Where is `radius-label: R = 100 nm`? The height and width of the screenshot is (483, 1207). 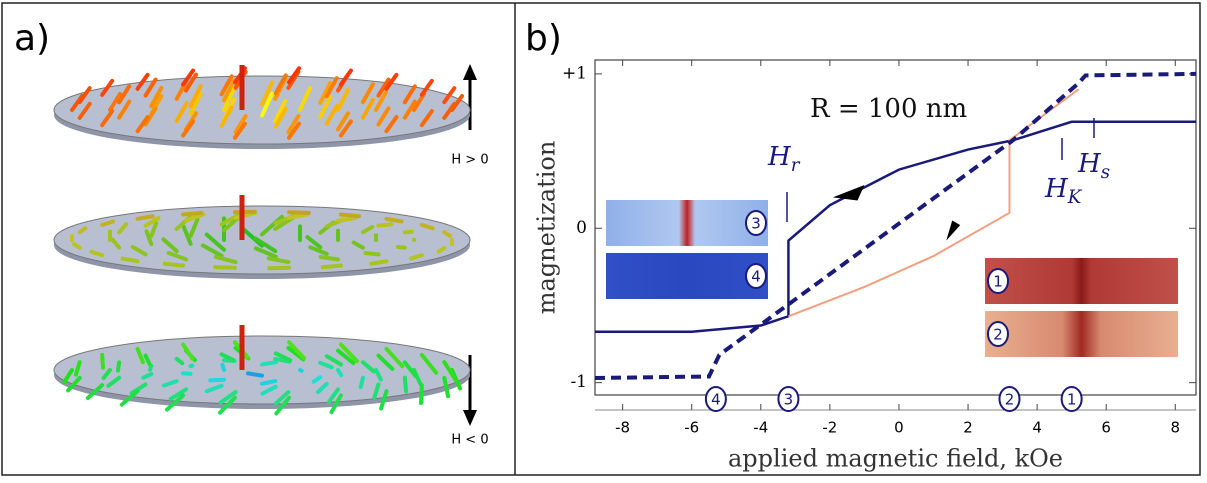
radius-label: R = 100 nm is located at coordinates (888, 109).